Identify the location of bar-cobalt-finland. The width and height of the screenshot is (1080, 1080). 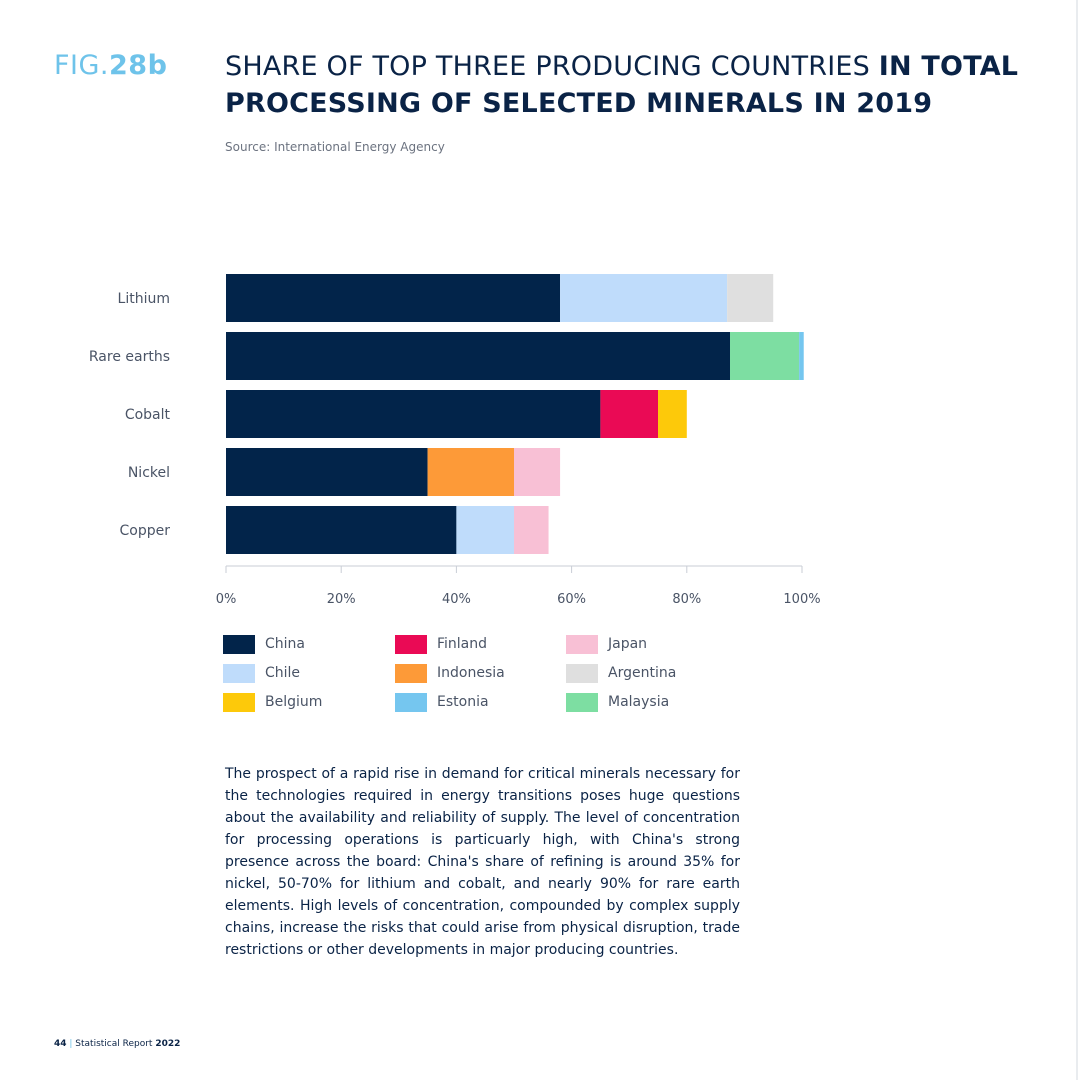
(629, 414).